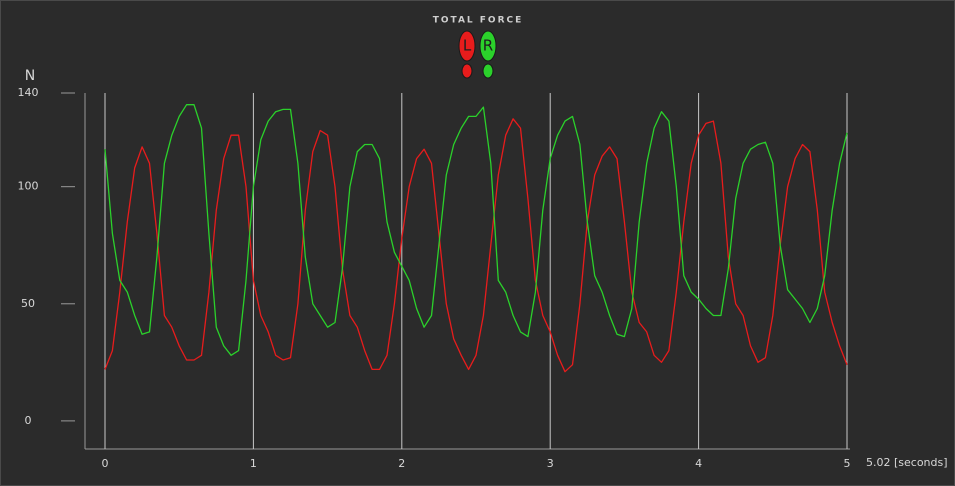 Image resolution: width=955 pixels, height=486 pixels. Describe the element at coordinates (28, 92) in the screenshot. I see `y-tick-label: 140` at that location.